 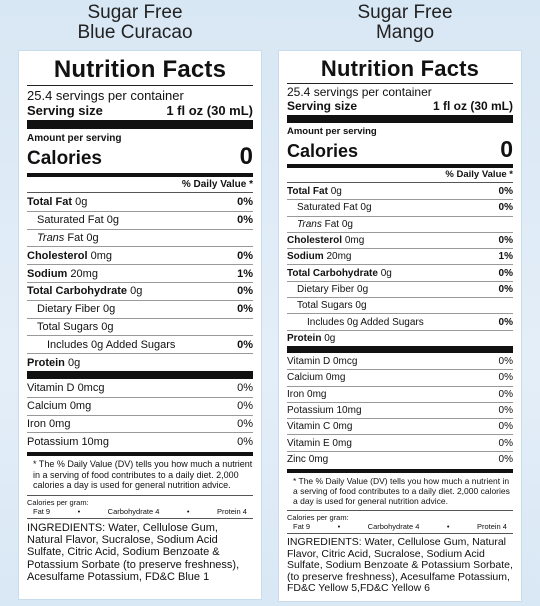 I want to click on nutrient-name: Trans Fat 0g, so click(x=68, y=238).